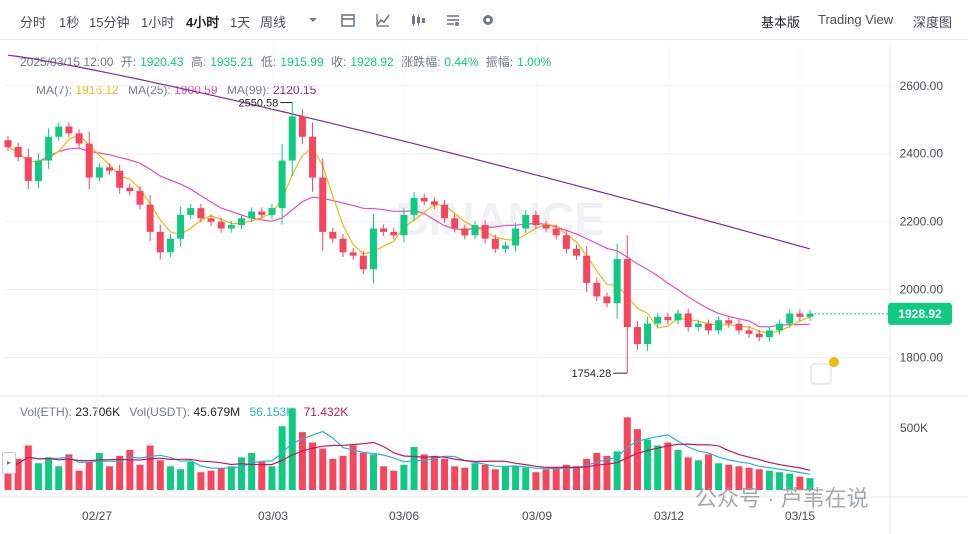 The width and height of the screenshot is (968, 534). Describe the element at coordinates (162, 62) in the screenshot. I see `open-value: 1920.43` at that location.